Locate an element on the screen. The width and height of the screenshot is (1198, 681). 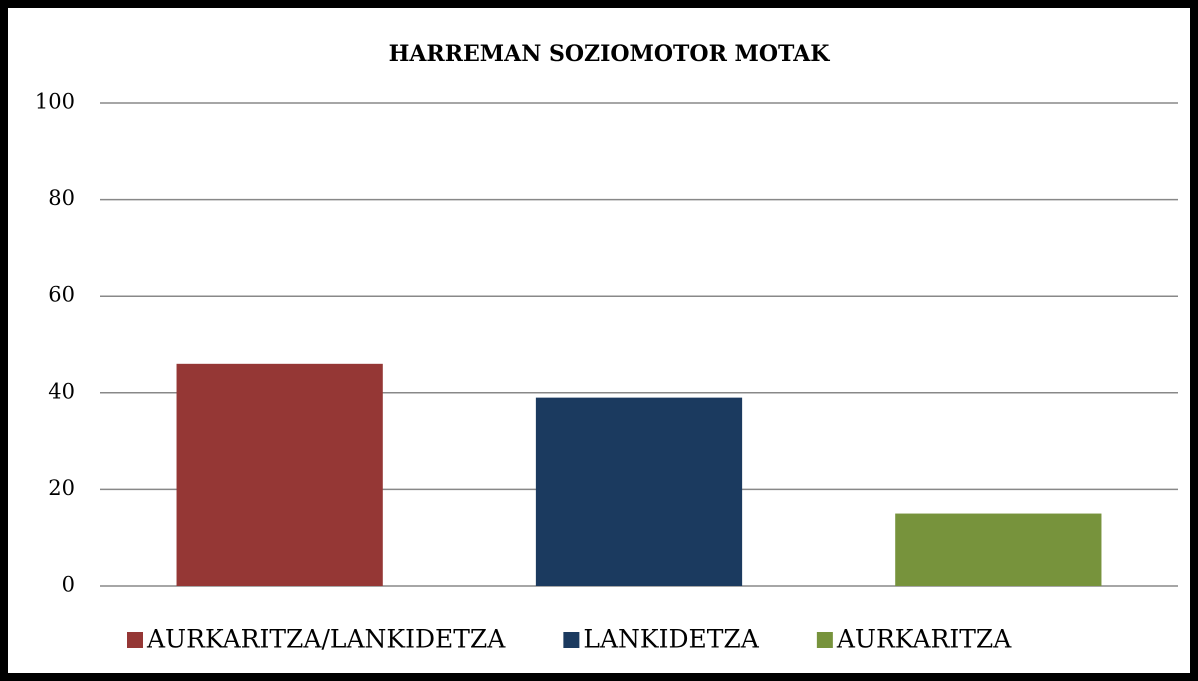
y-tick-label: 60 is located at coordinates (61, 295).